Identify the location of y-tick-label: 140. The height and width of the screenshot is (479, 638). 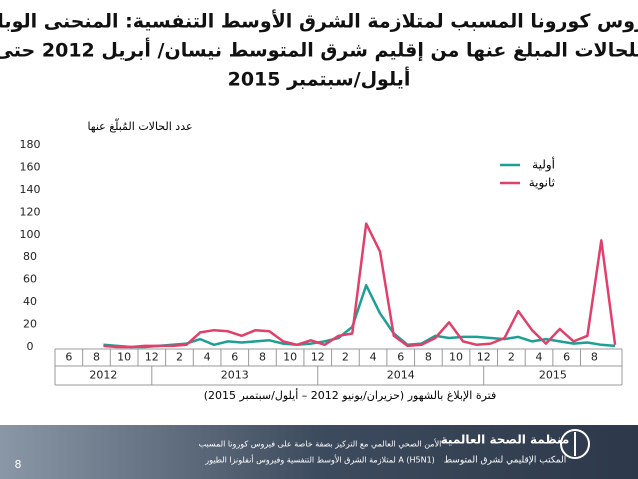
(30, 189).